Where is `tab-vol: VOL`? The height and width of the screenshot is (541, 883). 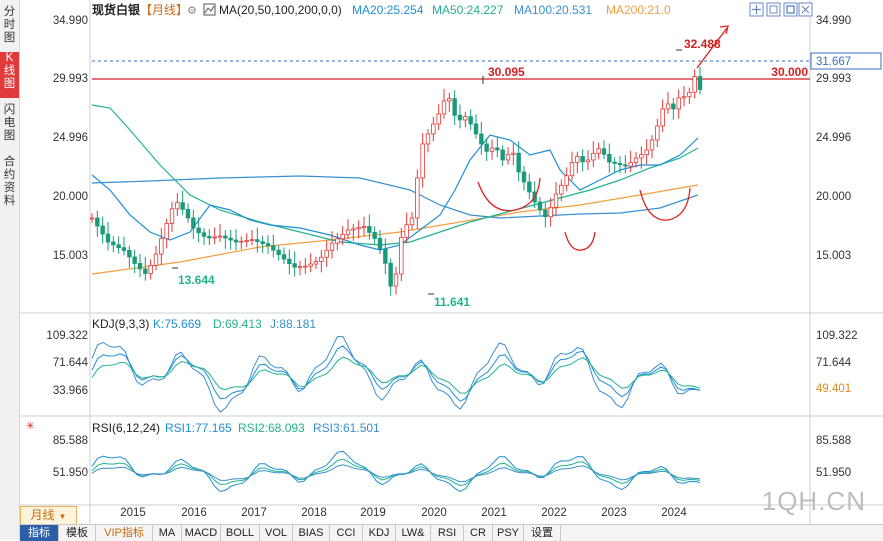
tab-vol: VOL is located at coordinates (276, 533).